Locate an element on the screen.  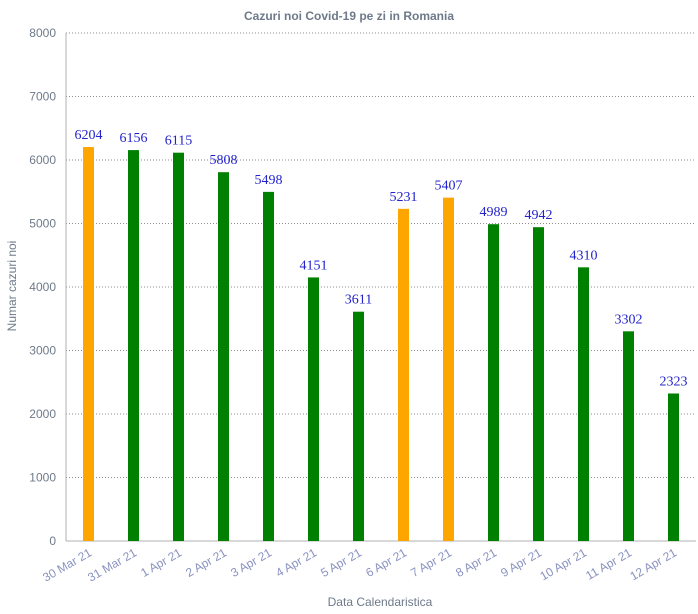
x-tick-label: 8 Apr 21 is located at coordinates (476, 562).